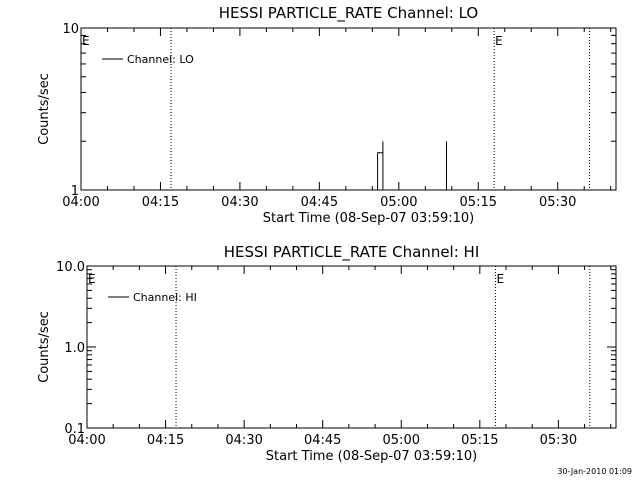 This screenshot has width=640, height=480. I want to click on x-tick-label-1-6: 05:30, so click(558, 440).